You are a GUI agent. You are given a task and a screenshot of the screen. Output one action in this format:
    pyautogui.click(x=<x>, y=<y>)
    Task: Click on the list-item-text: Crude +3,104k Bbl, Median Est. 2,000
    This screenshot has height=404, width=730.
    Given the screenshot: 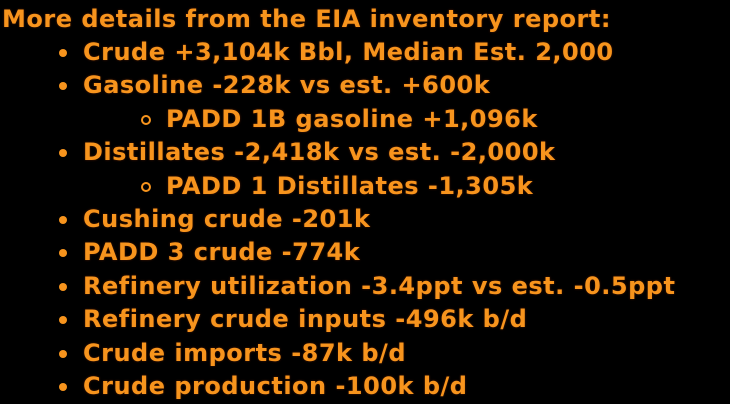 What is the action you would take?
    pyautogui.click(x=348, y=52)
    